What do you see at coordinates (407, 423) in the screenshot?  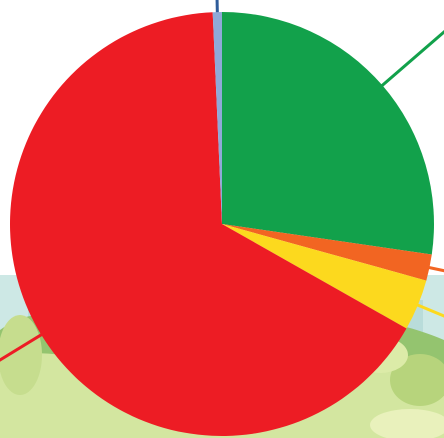 I see `background-bush-bottom` at bounding box center [407, 423].